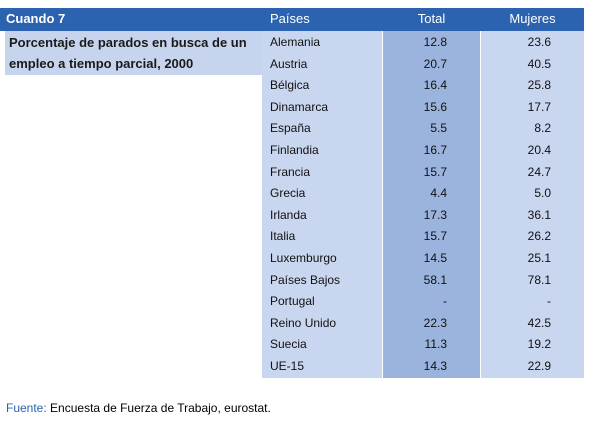 This screenshot has width=590, height=421. I want to click on cell-value: 24.7, so click(539, 171).